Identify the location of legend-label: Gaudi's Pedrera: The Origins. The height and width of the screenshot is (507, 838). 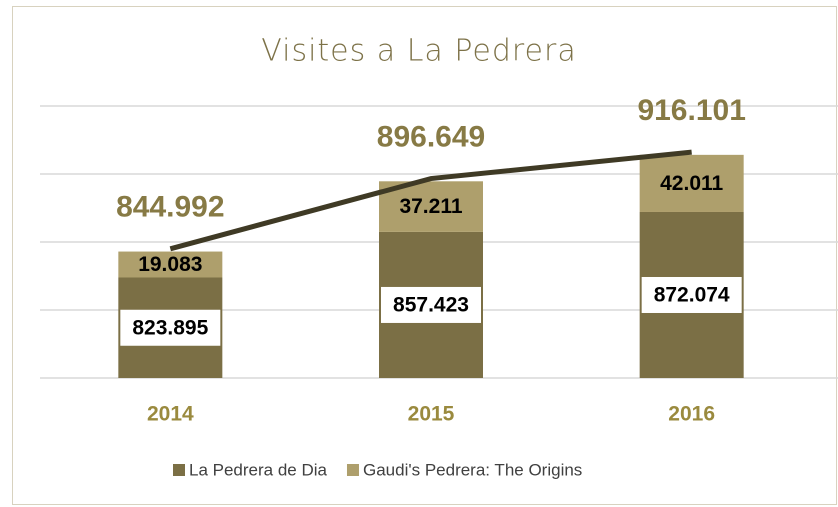
(472, 469).